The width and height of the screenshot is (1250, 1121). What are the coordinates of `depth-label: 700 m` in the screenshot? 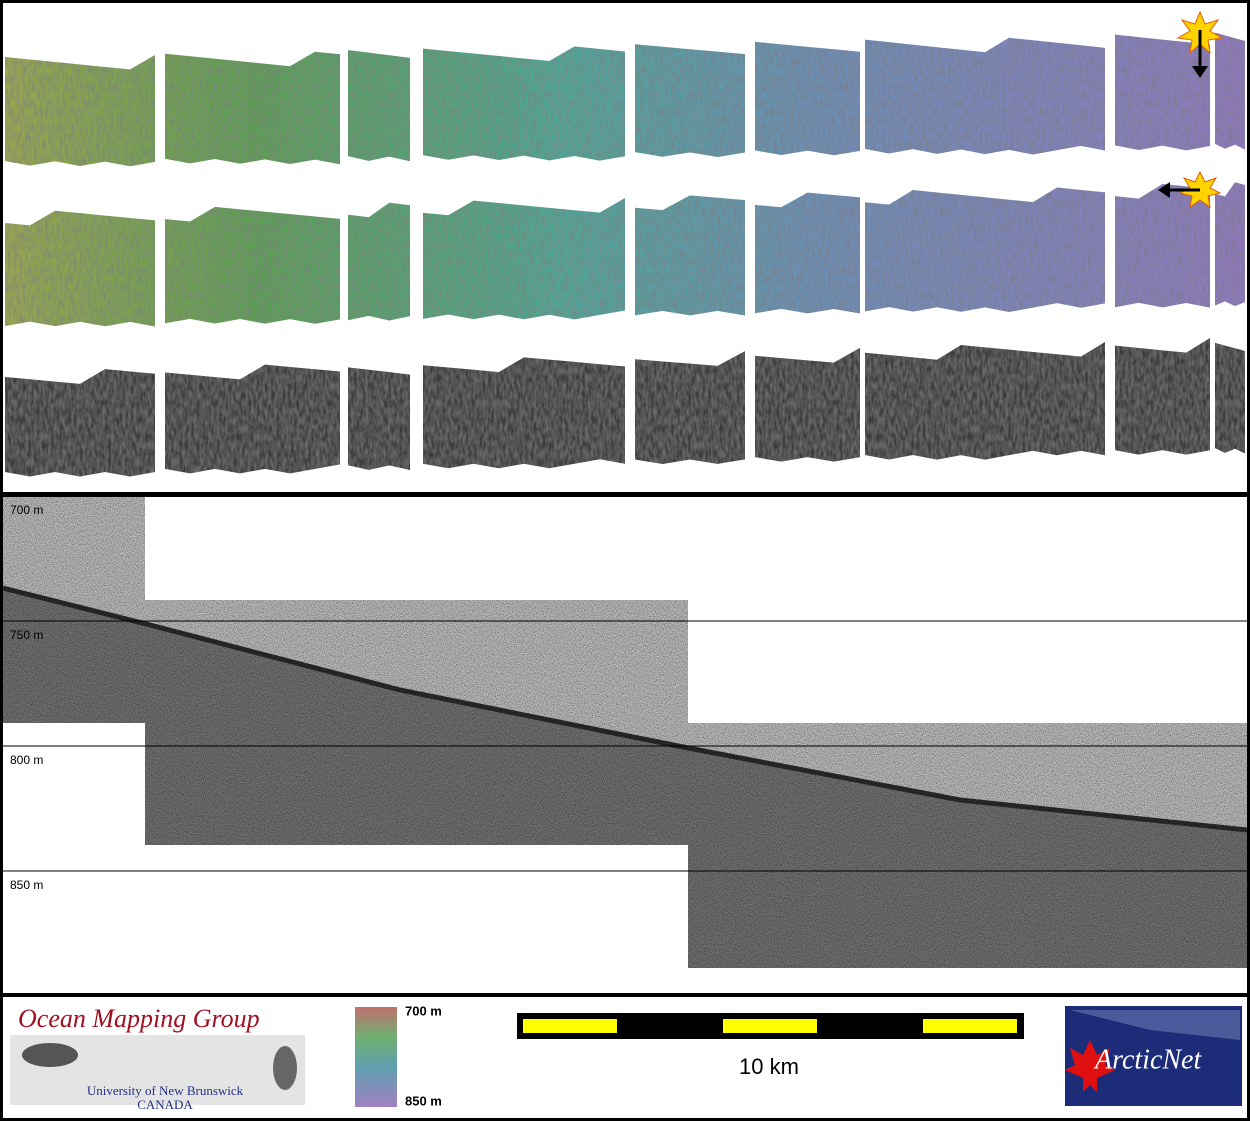 It's located at (26, 510).